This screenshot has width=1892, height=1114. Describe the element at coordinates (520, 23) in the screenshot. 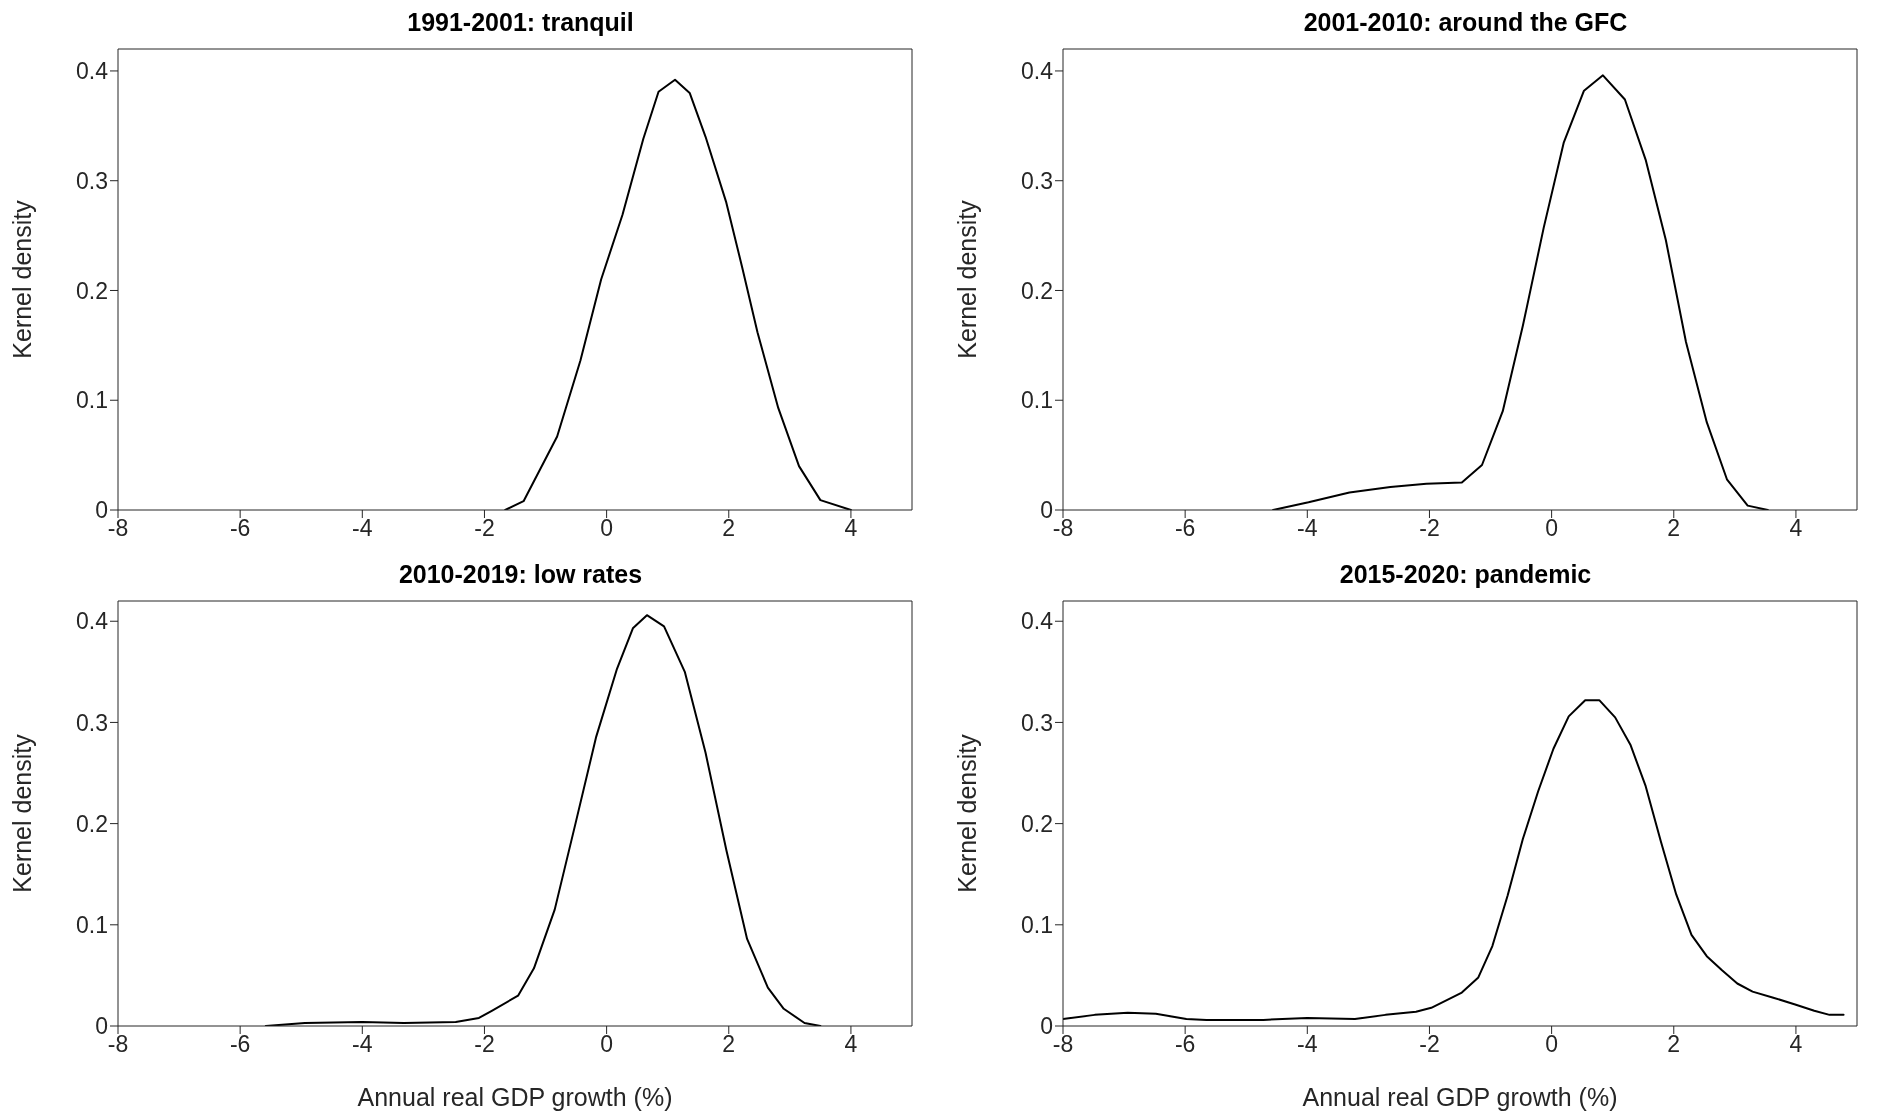

I see `chart-title: 1991-2001: tranquil` at that location.